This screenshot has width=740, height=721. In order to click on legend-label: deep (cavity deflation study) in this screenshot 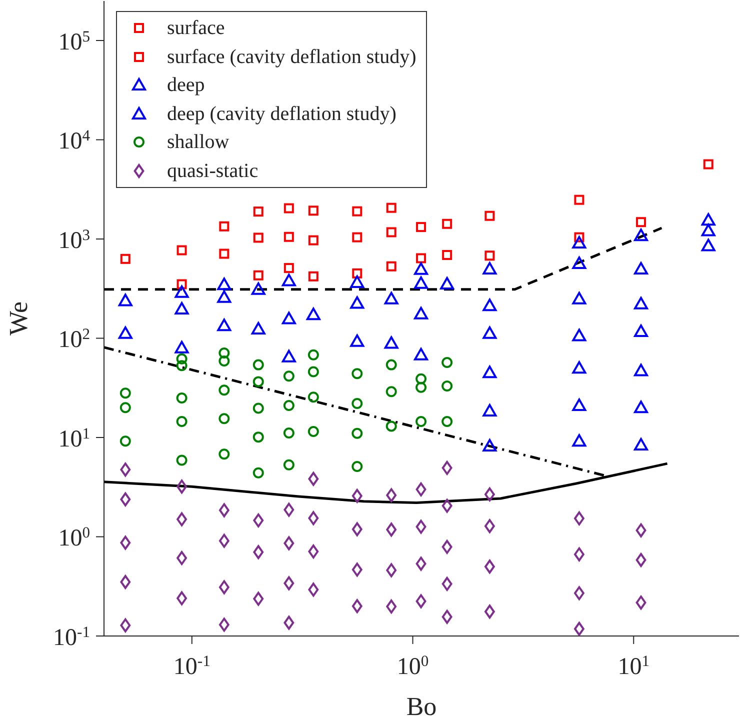, I will do `click(281, 114)`.